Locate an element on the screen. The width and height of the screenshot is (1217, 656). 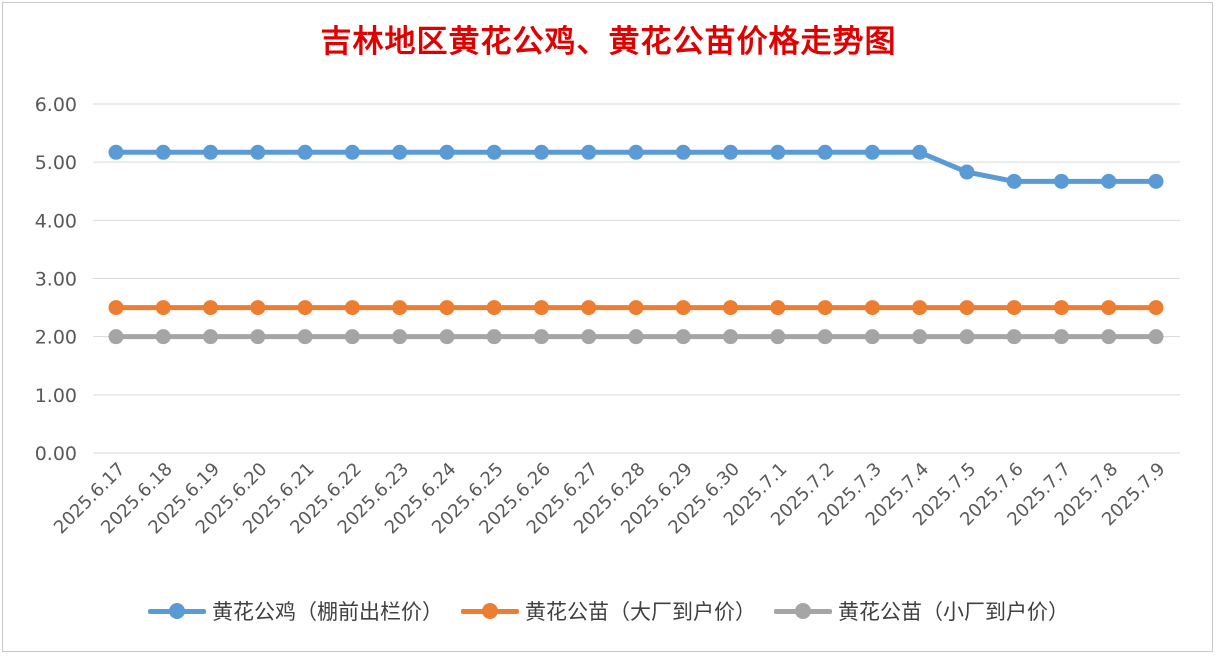
y-tick-label-3: 3.00 is located at coordinates (56, 280).